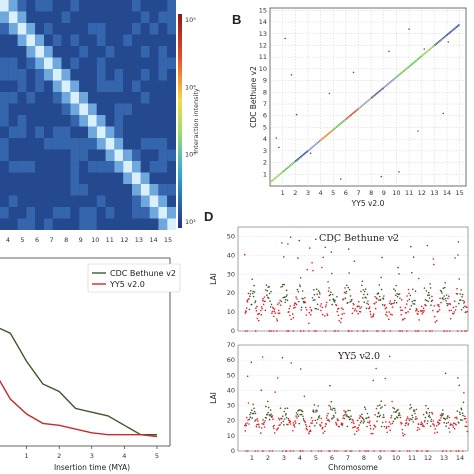  Describe the element at coordinates (316, 458) in the screenshot. I see `lai-x-tick: 5` at that location.